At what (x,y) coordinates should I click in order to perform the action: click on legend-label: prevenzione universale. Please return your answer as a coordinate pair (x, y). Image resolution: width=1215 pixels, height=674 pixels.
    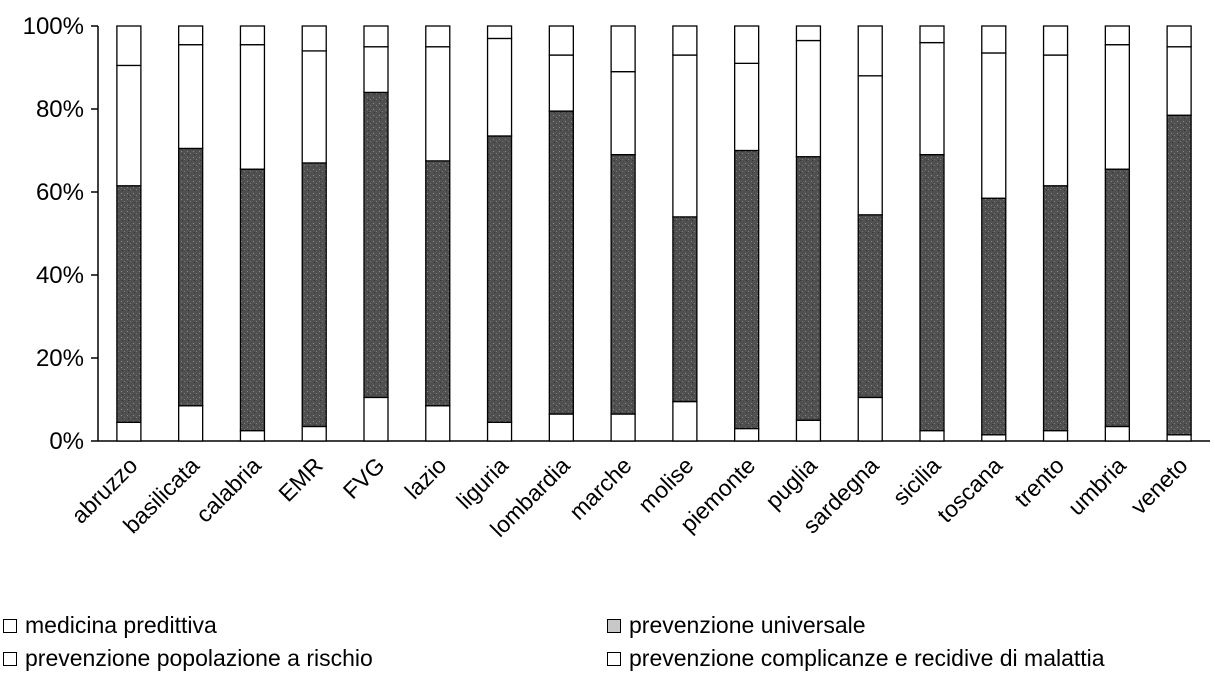
    Looking at the image, I should click on (747, 625).